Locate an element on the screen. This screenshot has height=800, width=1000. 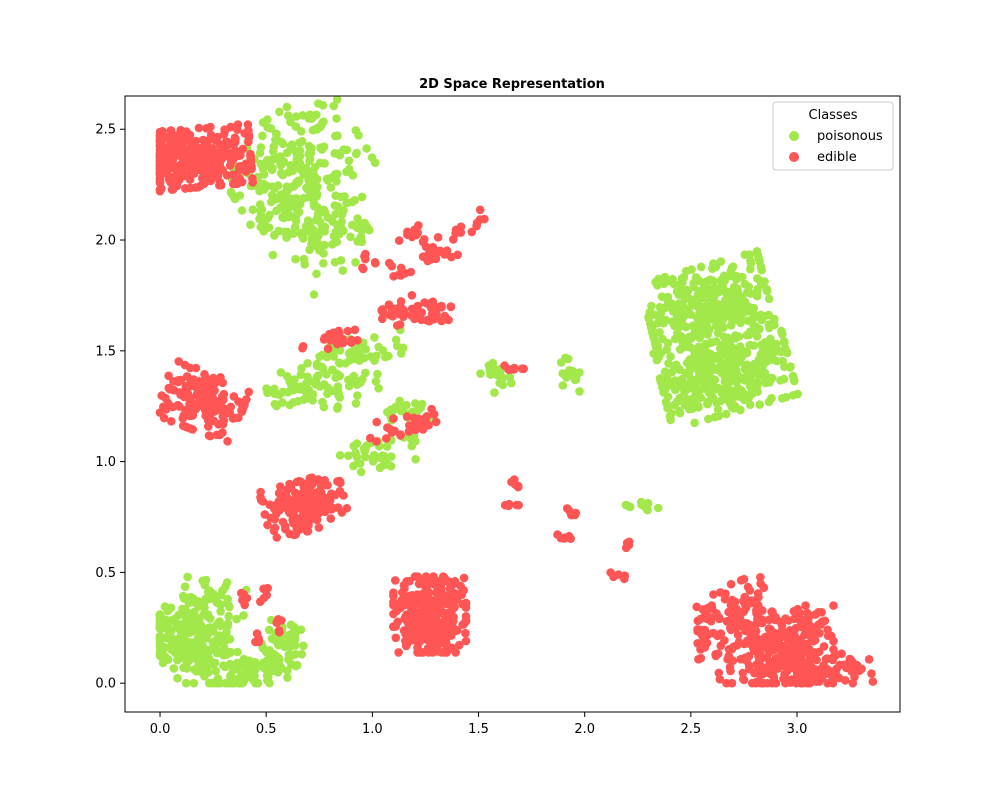
legend-box is located at coordinates (833, 136).